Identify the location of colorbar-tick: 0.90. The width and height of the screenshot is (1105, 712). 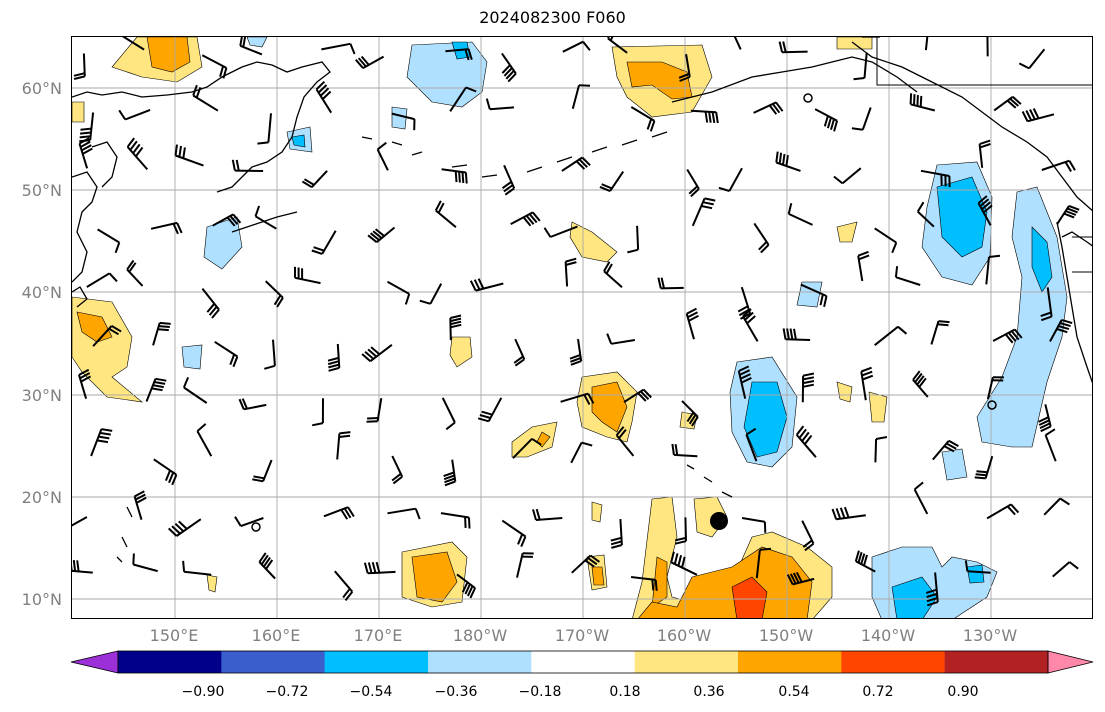
(963, 692).